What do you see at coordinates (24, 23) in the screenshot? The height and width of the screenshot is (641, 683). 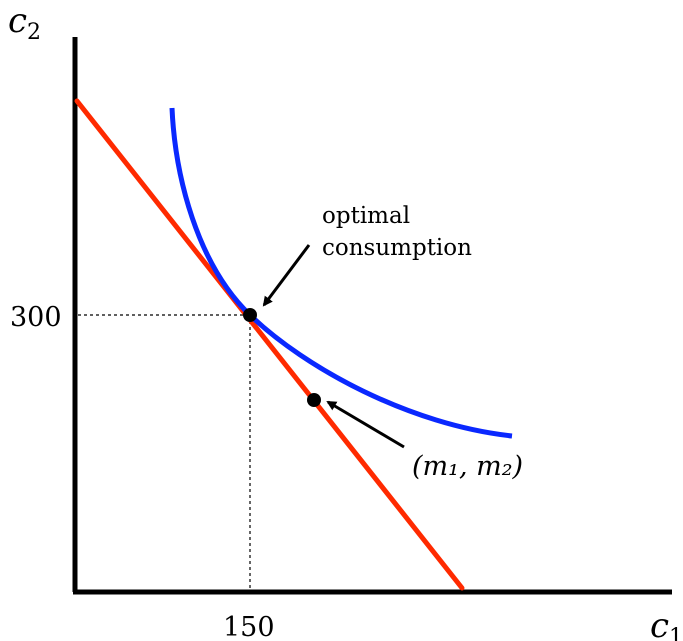 I see `y-axis-label: c2` at bounding box center [24, 23].